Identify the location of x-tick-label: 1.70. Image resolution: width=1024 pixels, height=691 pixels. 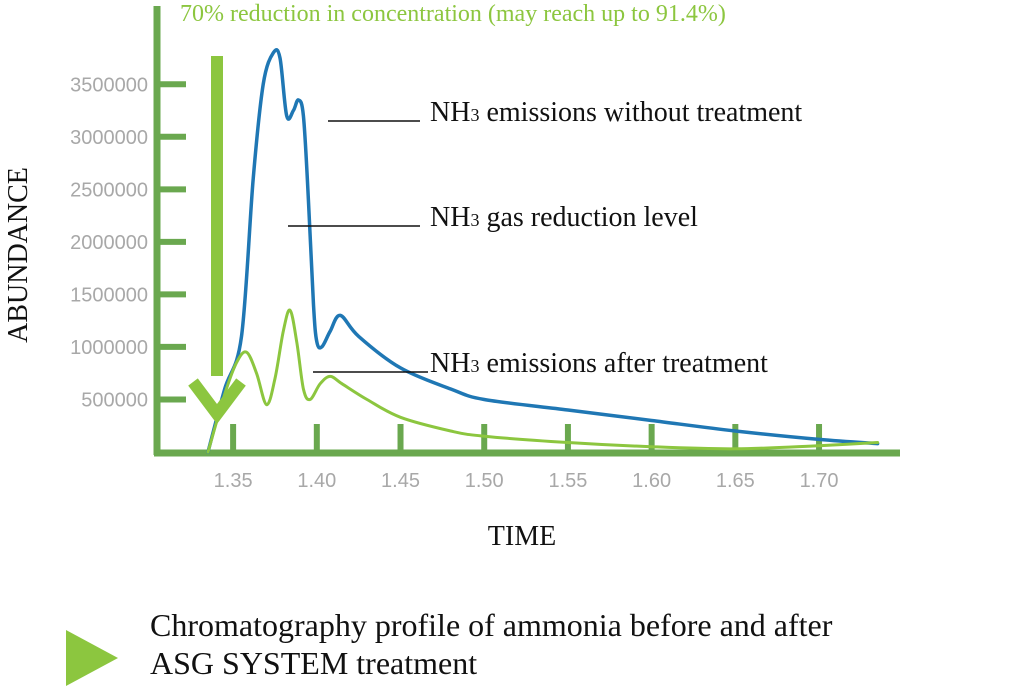
(819, 481).